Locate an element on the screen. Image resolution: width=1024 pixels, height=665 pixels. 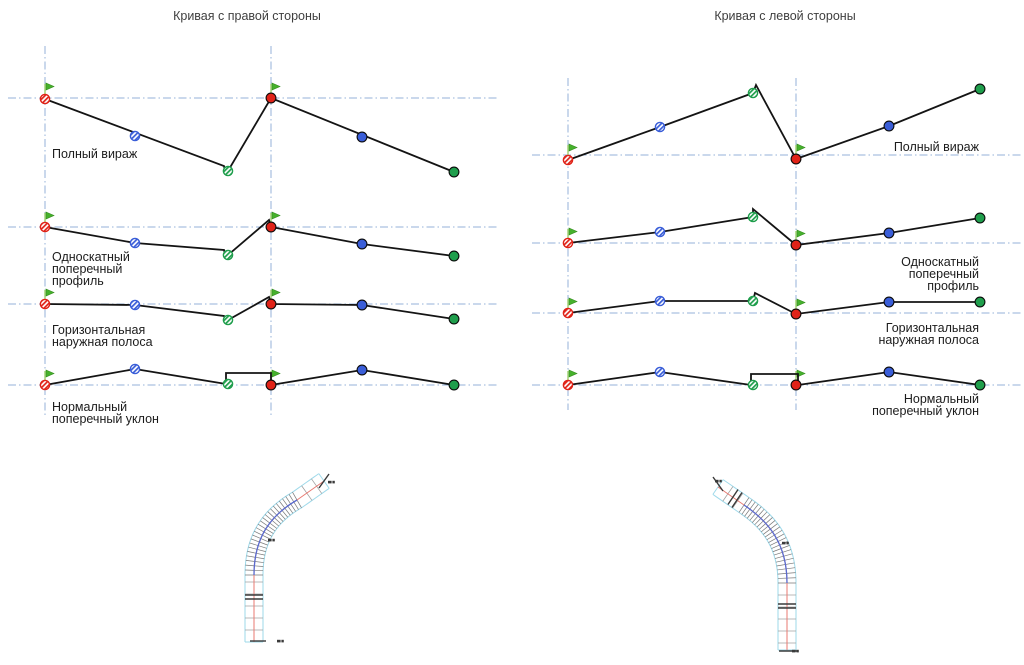
road-plan-right is located at coordinates (755, 564).